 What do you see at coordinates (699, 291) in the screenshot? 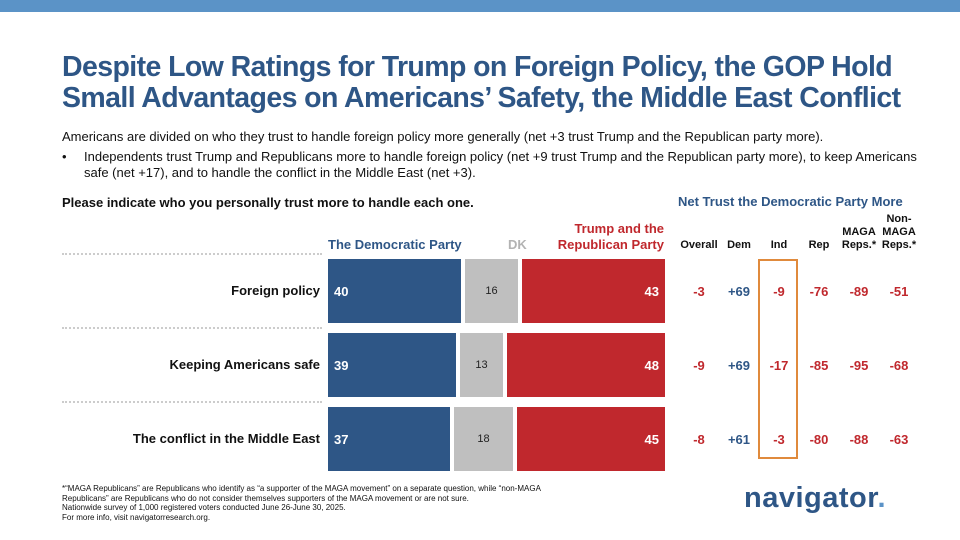
I see `net-value-overall: -3` at bounding box center [699, 291].